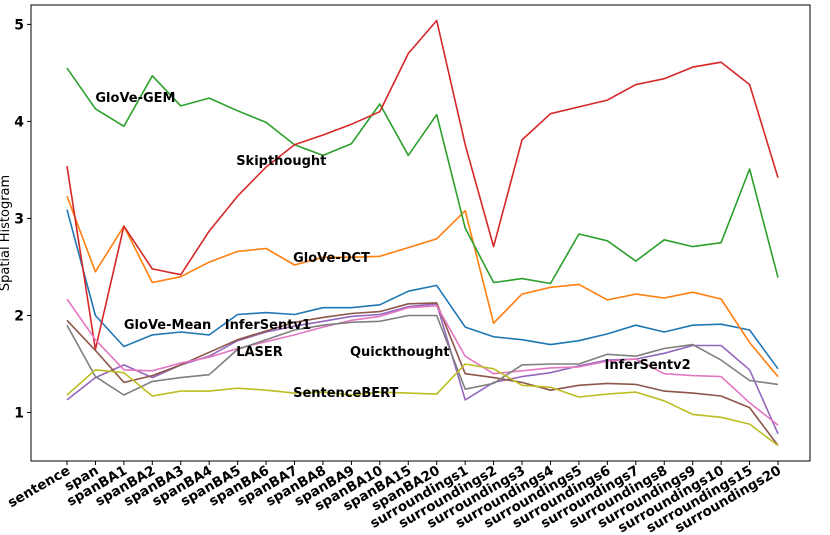 This screenshot has height=535, width=830. I want to click on annotation-label: InferSentv2, so click(648, 365).